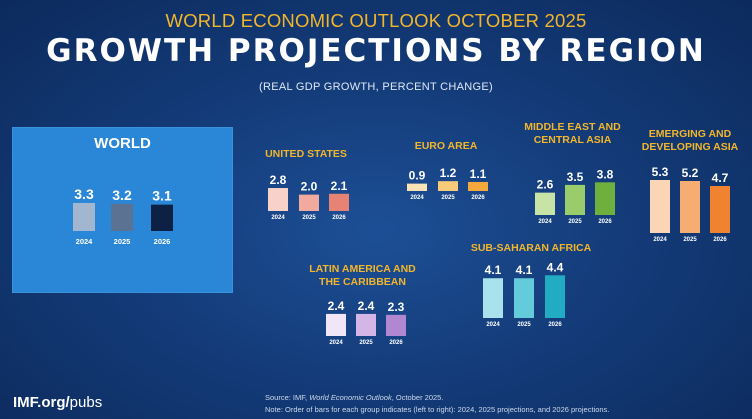 The image size is (752, 419). I want to click on data-label: 3.5, so click(575, 177).